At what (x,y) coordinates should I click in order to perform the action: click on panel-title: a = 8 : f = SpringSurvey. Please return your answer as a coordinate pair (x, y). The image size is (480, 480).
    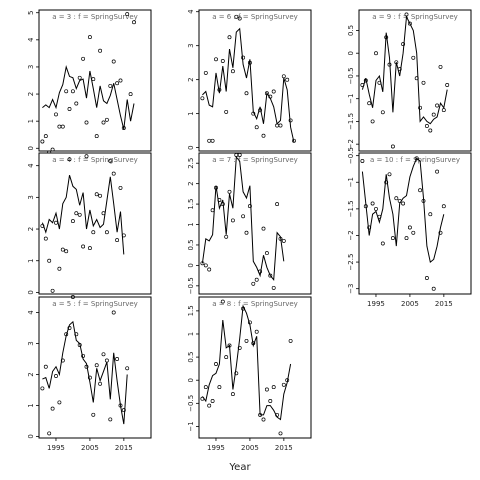
    Looking at the image, I should click on (255, 304).